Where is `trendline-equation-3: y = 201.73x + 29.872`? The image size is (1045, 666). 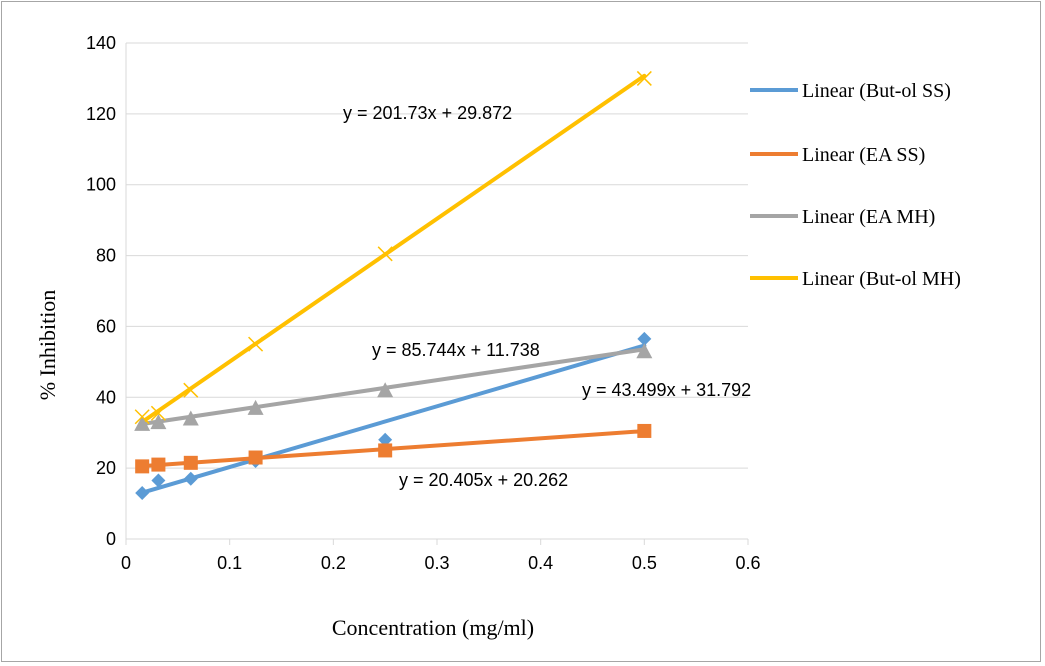
trendline-equation-3: y = 201.73x + 29.872 is located at coordinates (427, 113).